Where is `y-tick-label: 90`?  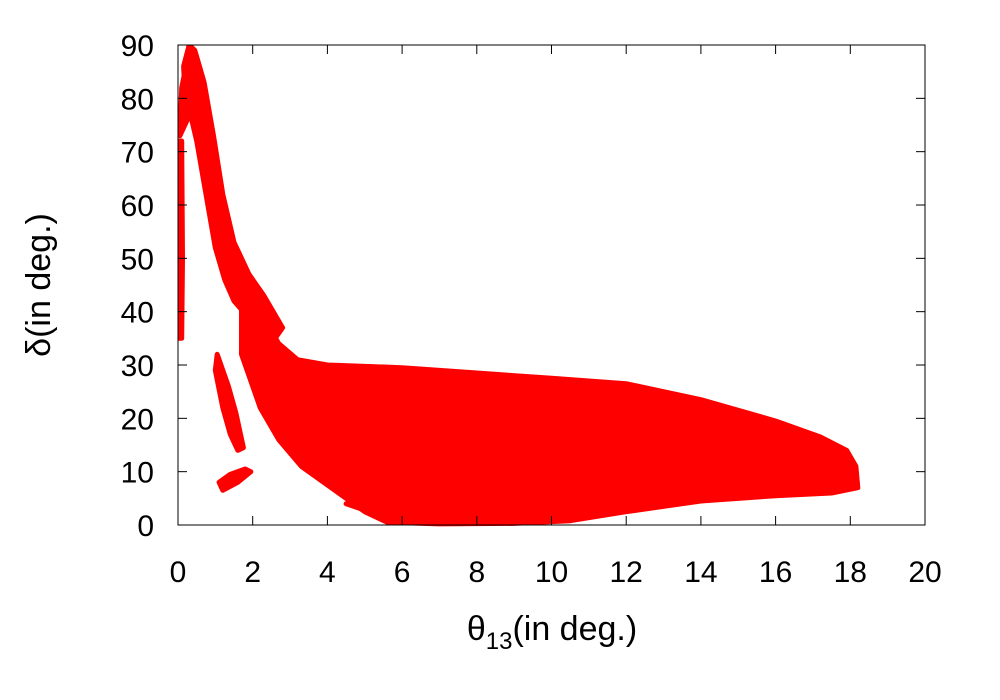 y-tick-label: 90 is located at coordinates (137, 46).